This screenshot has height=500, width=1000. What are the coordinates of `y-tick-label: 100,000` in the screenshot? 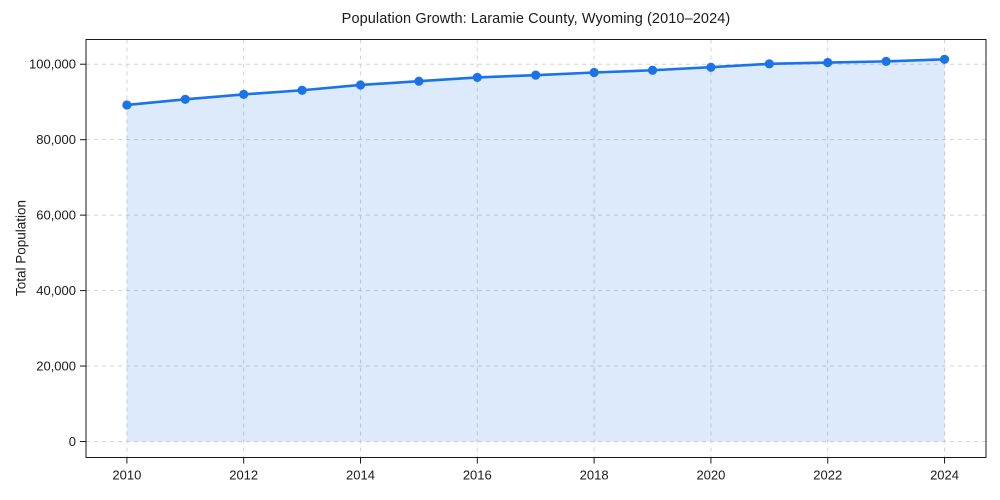 It's located at (52, 64).